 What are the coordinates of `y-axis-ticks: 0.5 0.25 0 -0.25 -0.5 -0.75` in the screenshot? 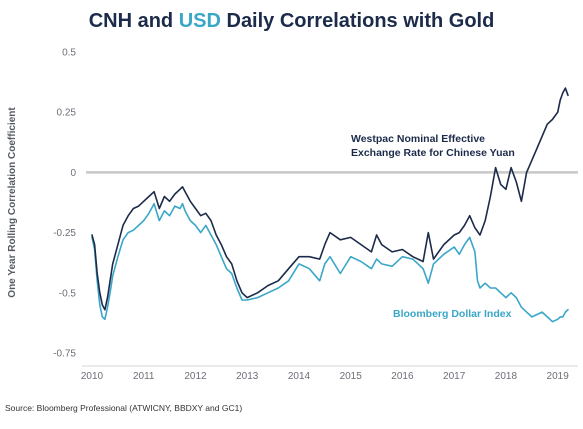 It's located at (64, 204).